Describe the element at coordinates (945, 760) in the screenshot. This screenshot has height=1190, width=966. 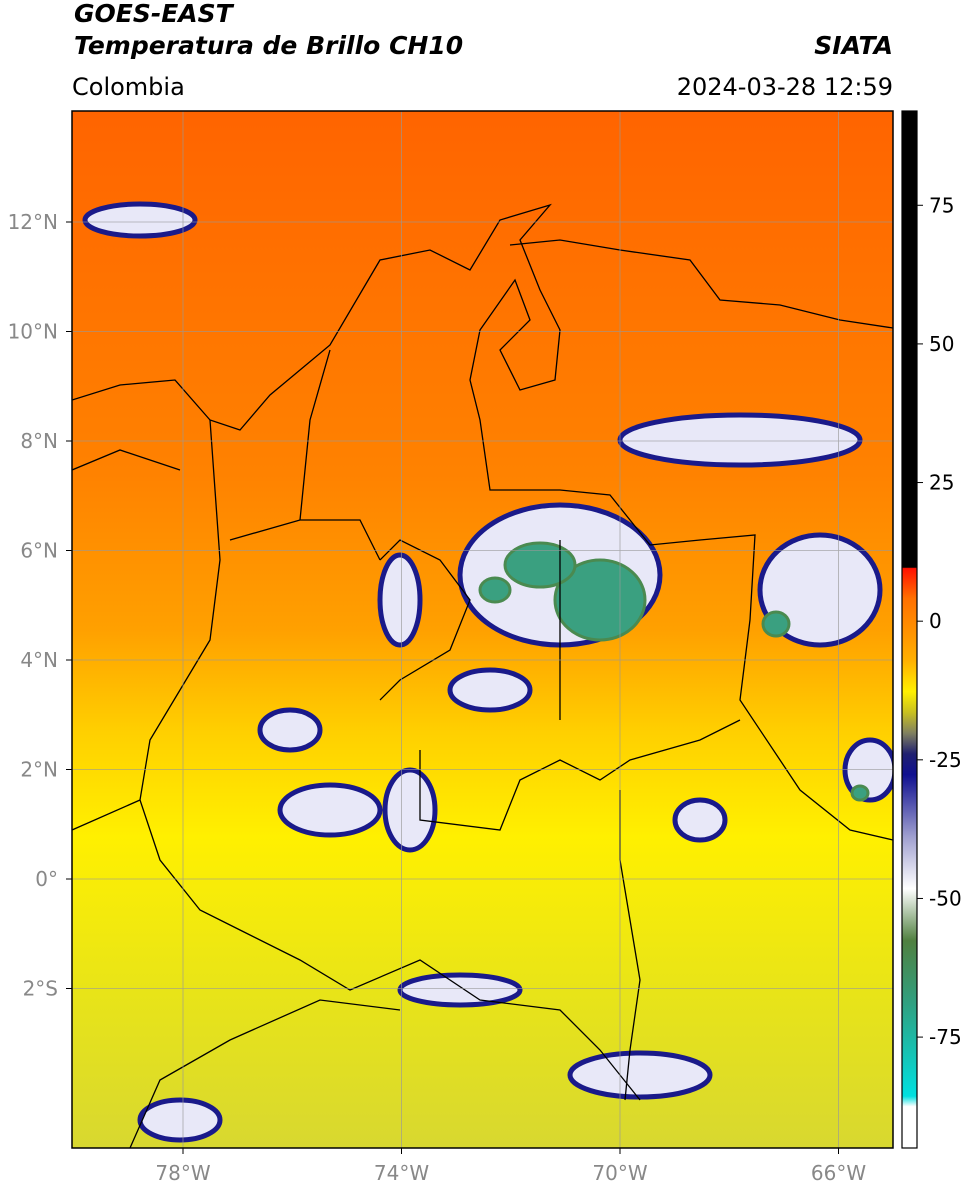
I see `colorbar-tick-label: -25` at that location.